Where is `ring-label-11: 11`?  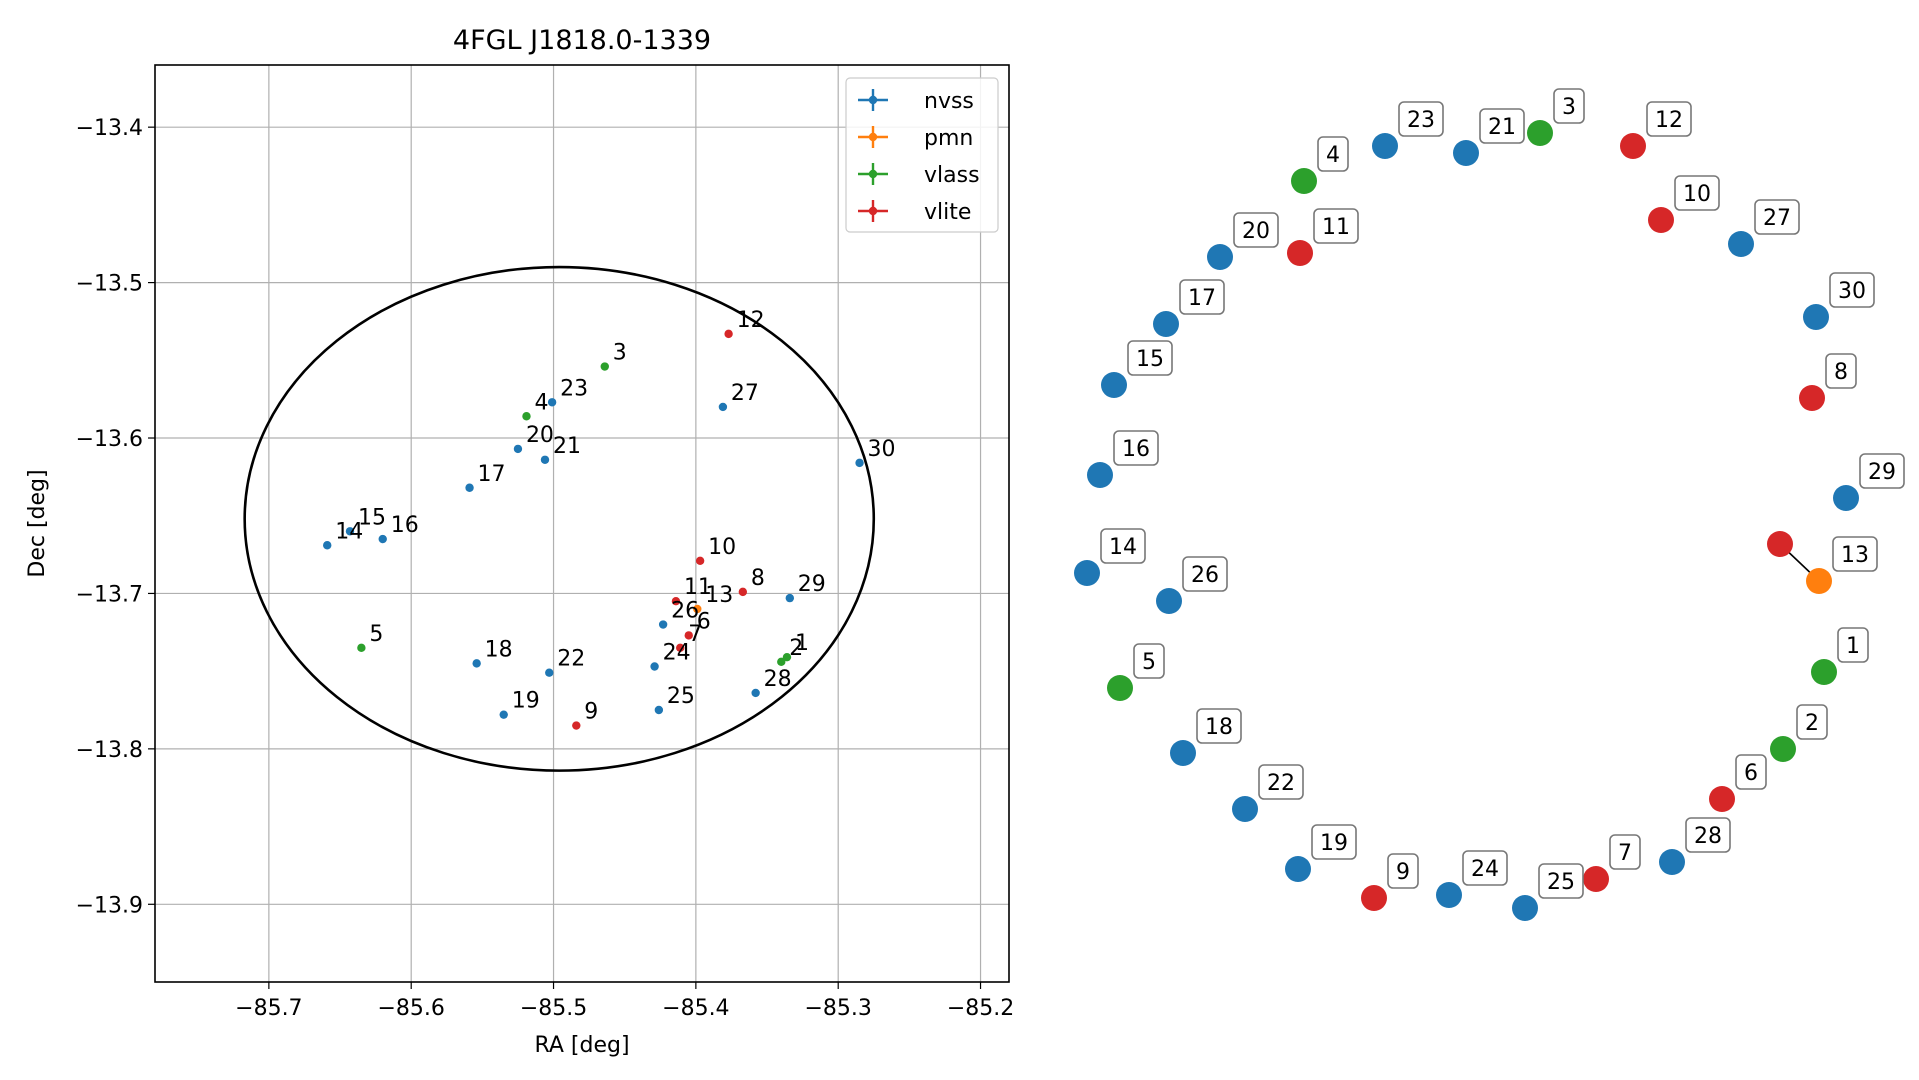 ring-label-11: 11 is located at coordinates (1336, 227).